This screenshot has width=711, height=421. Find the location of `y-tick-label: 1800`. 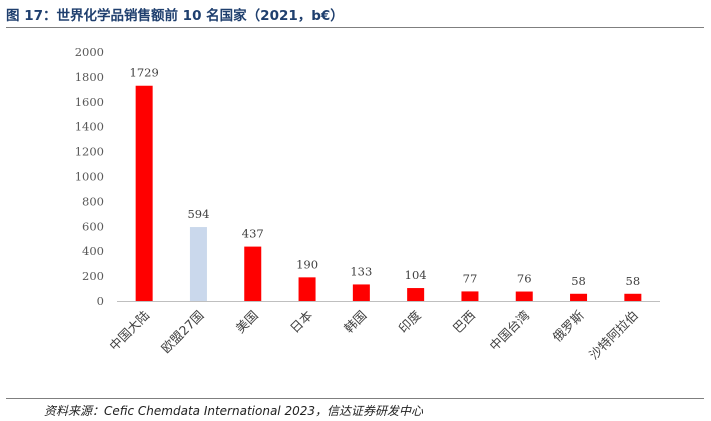

y-tick-label: 1800 is located at coordinates (89, 77).